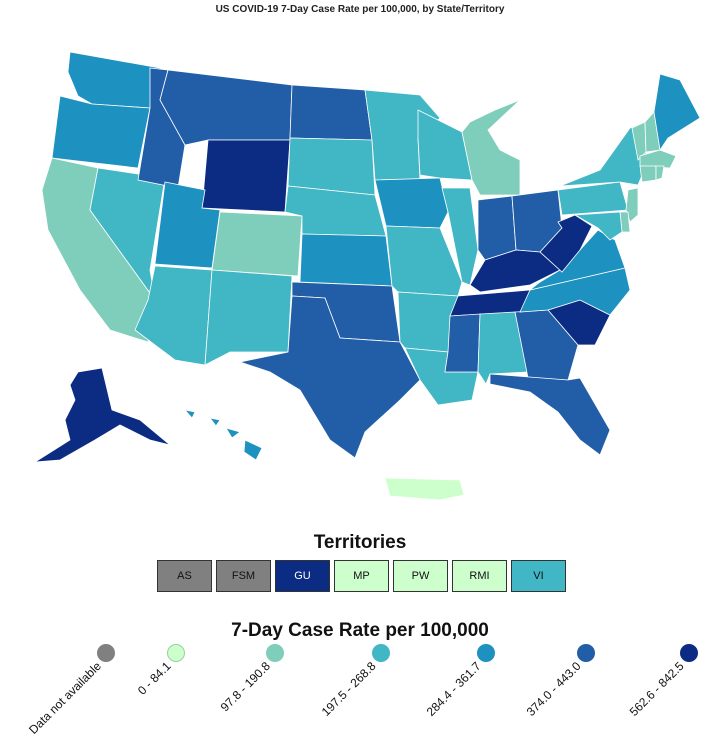 This screenshot has height=740, width=720. What do you see at coordinates (497, 228) in the screenshot?
I see `state-indiana` at bounding box center [497, 228].